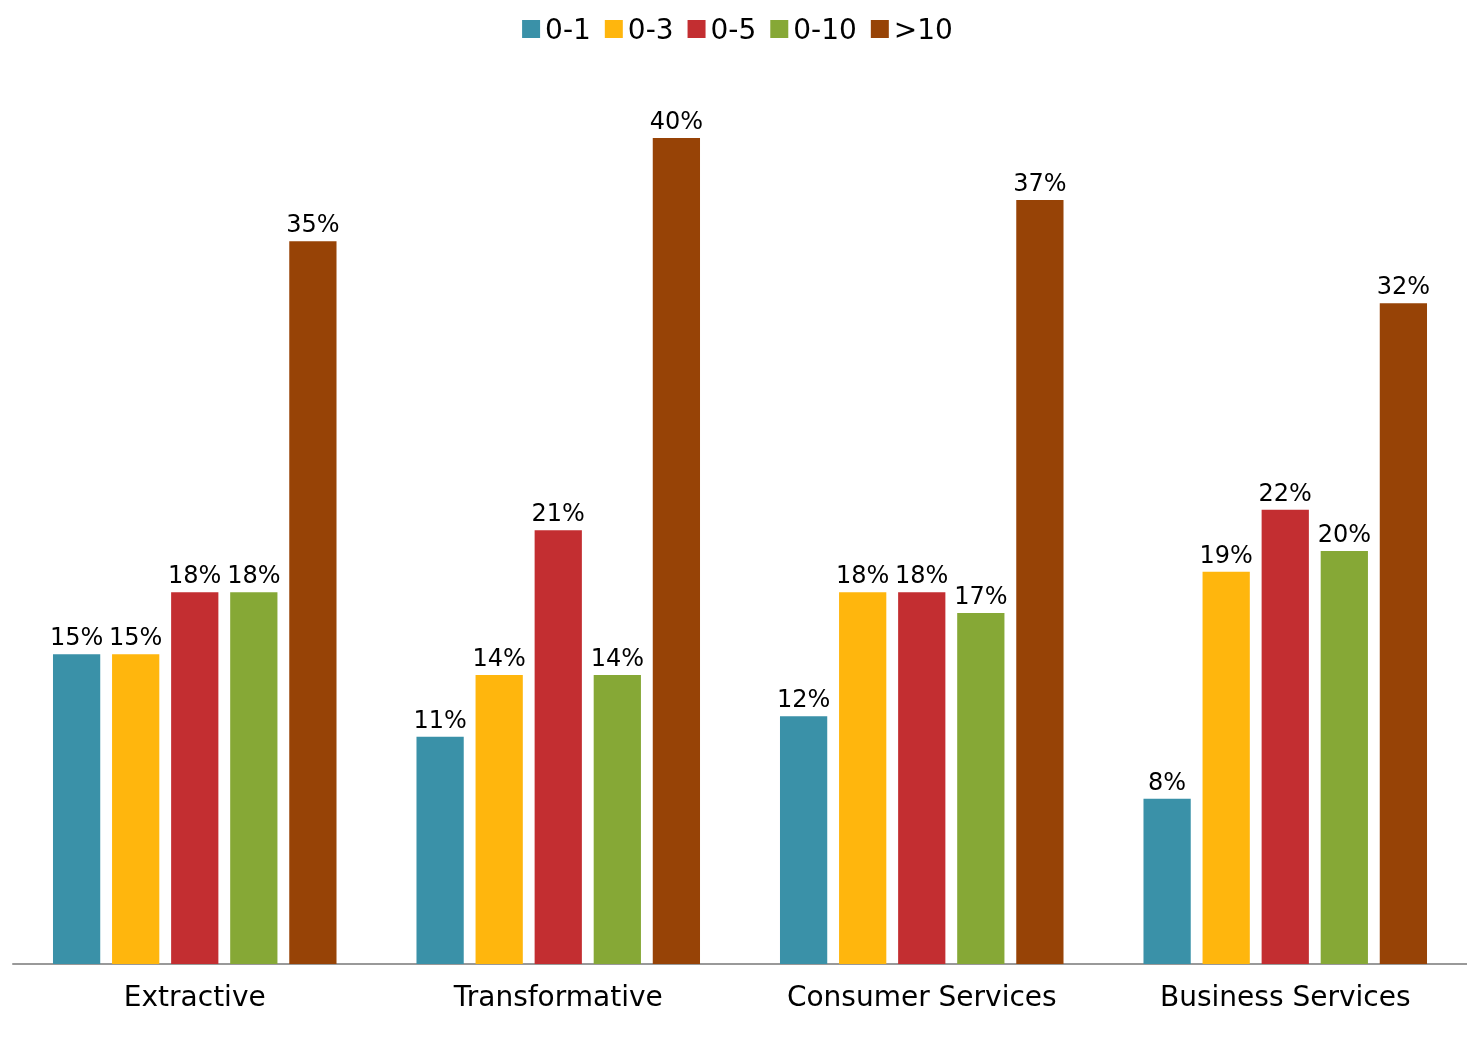  I want to click on data-label: 19%, so click(1226, 554).